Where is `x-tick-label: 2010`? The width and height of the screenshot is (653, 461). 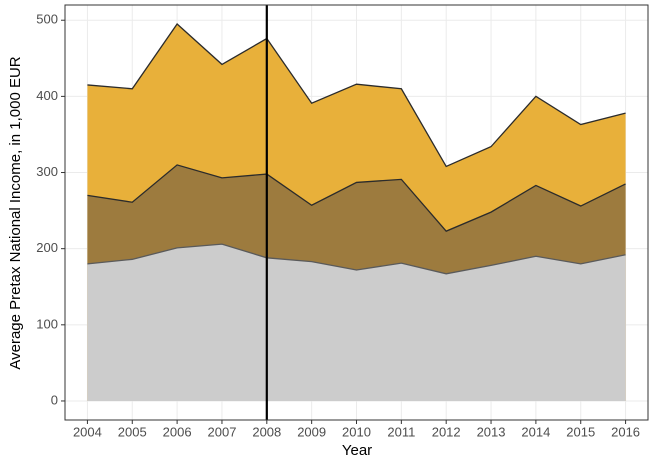
x-tick-label: 2010 is located at coordinates (356, 431).